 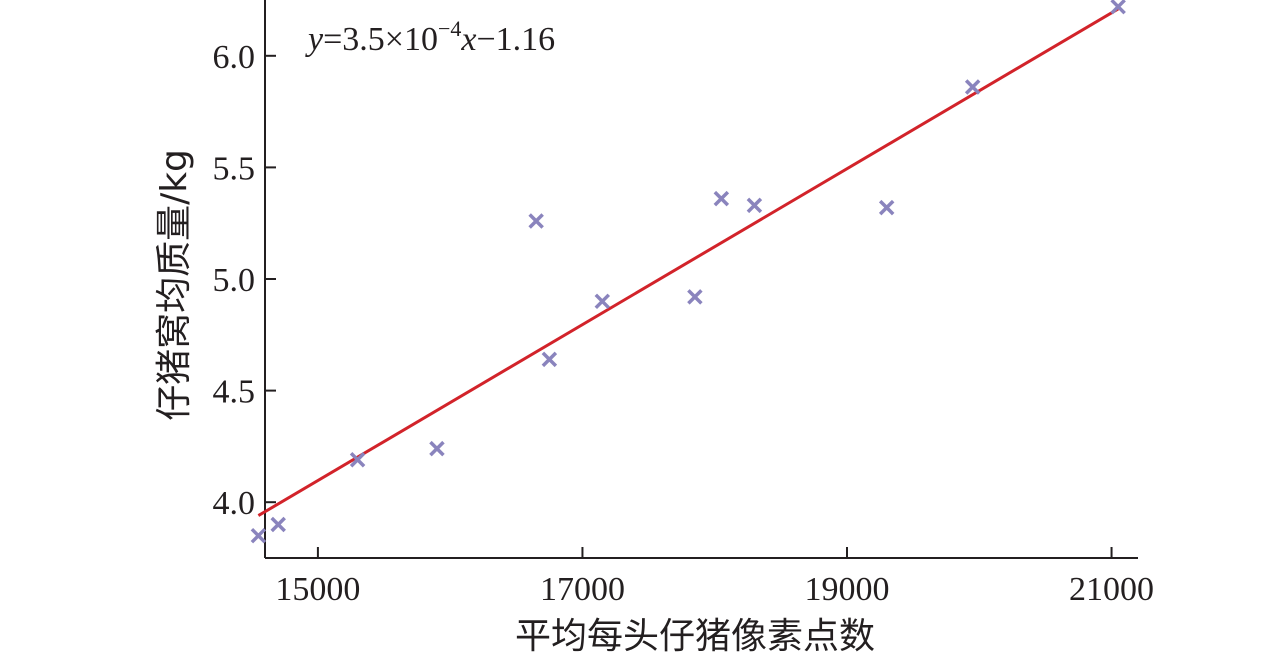 What do you see at coordinates (380, 39) in the screenshot?
I see `equation-coefficient: =3.5×10` at bounding box center [380, 39].